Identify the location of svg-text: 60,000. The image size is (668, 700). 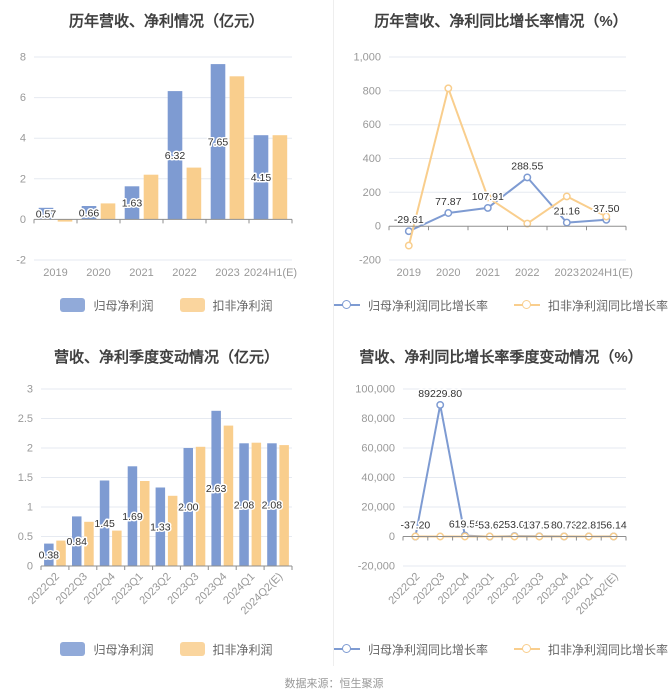
(378, 449).